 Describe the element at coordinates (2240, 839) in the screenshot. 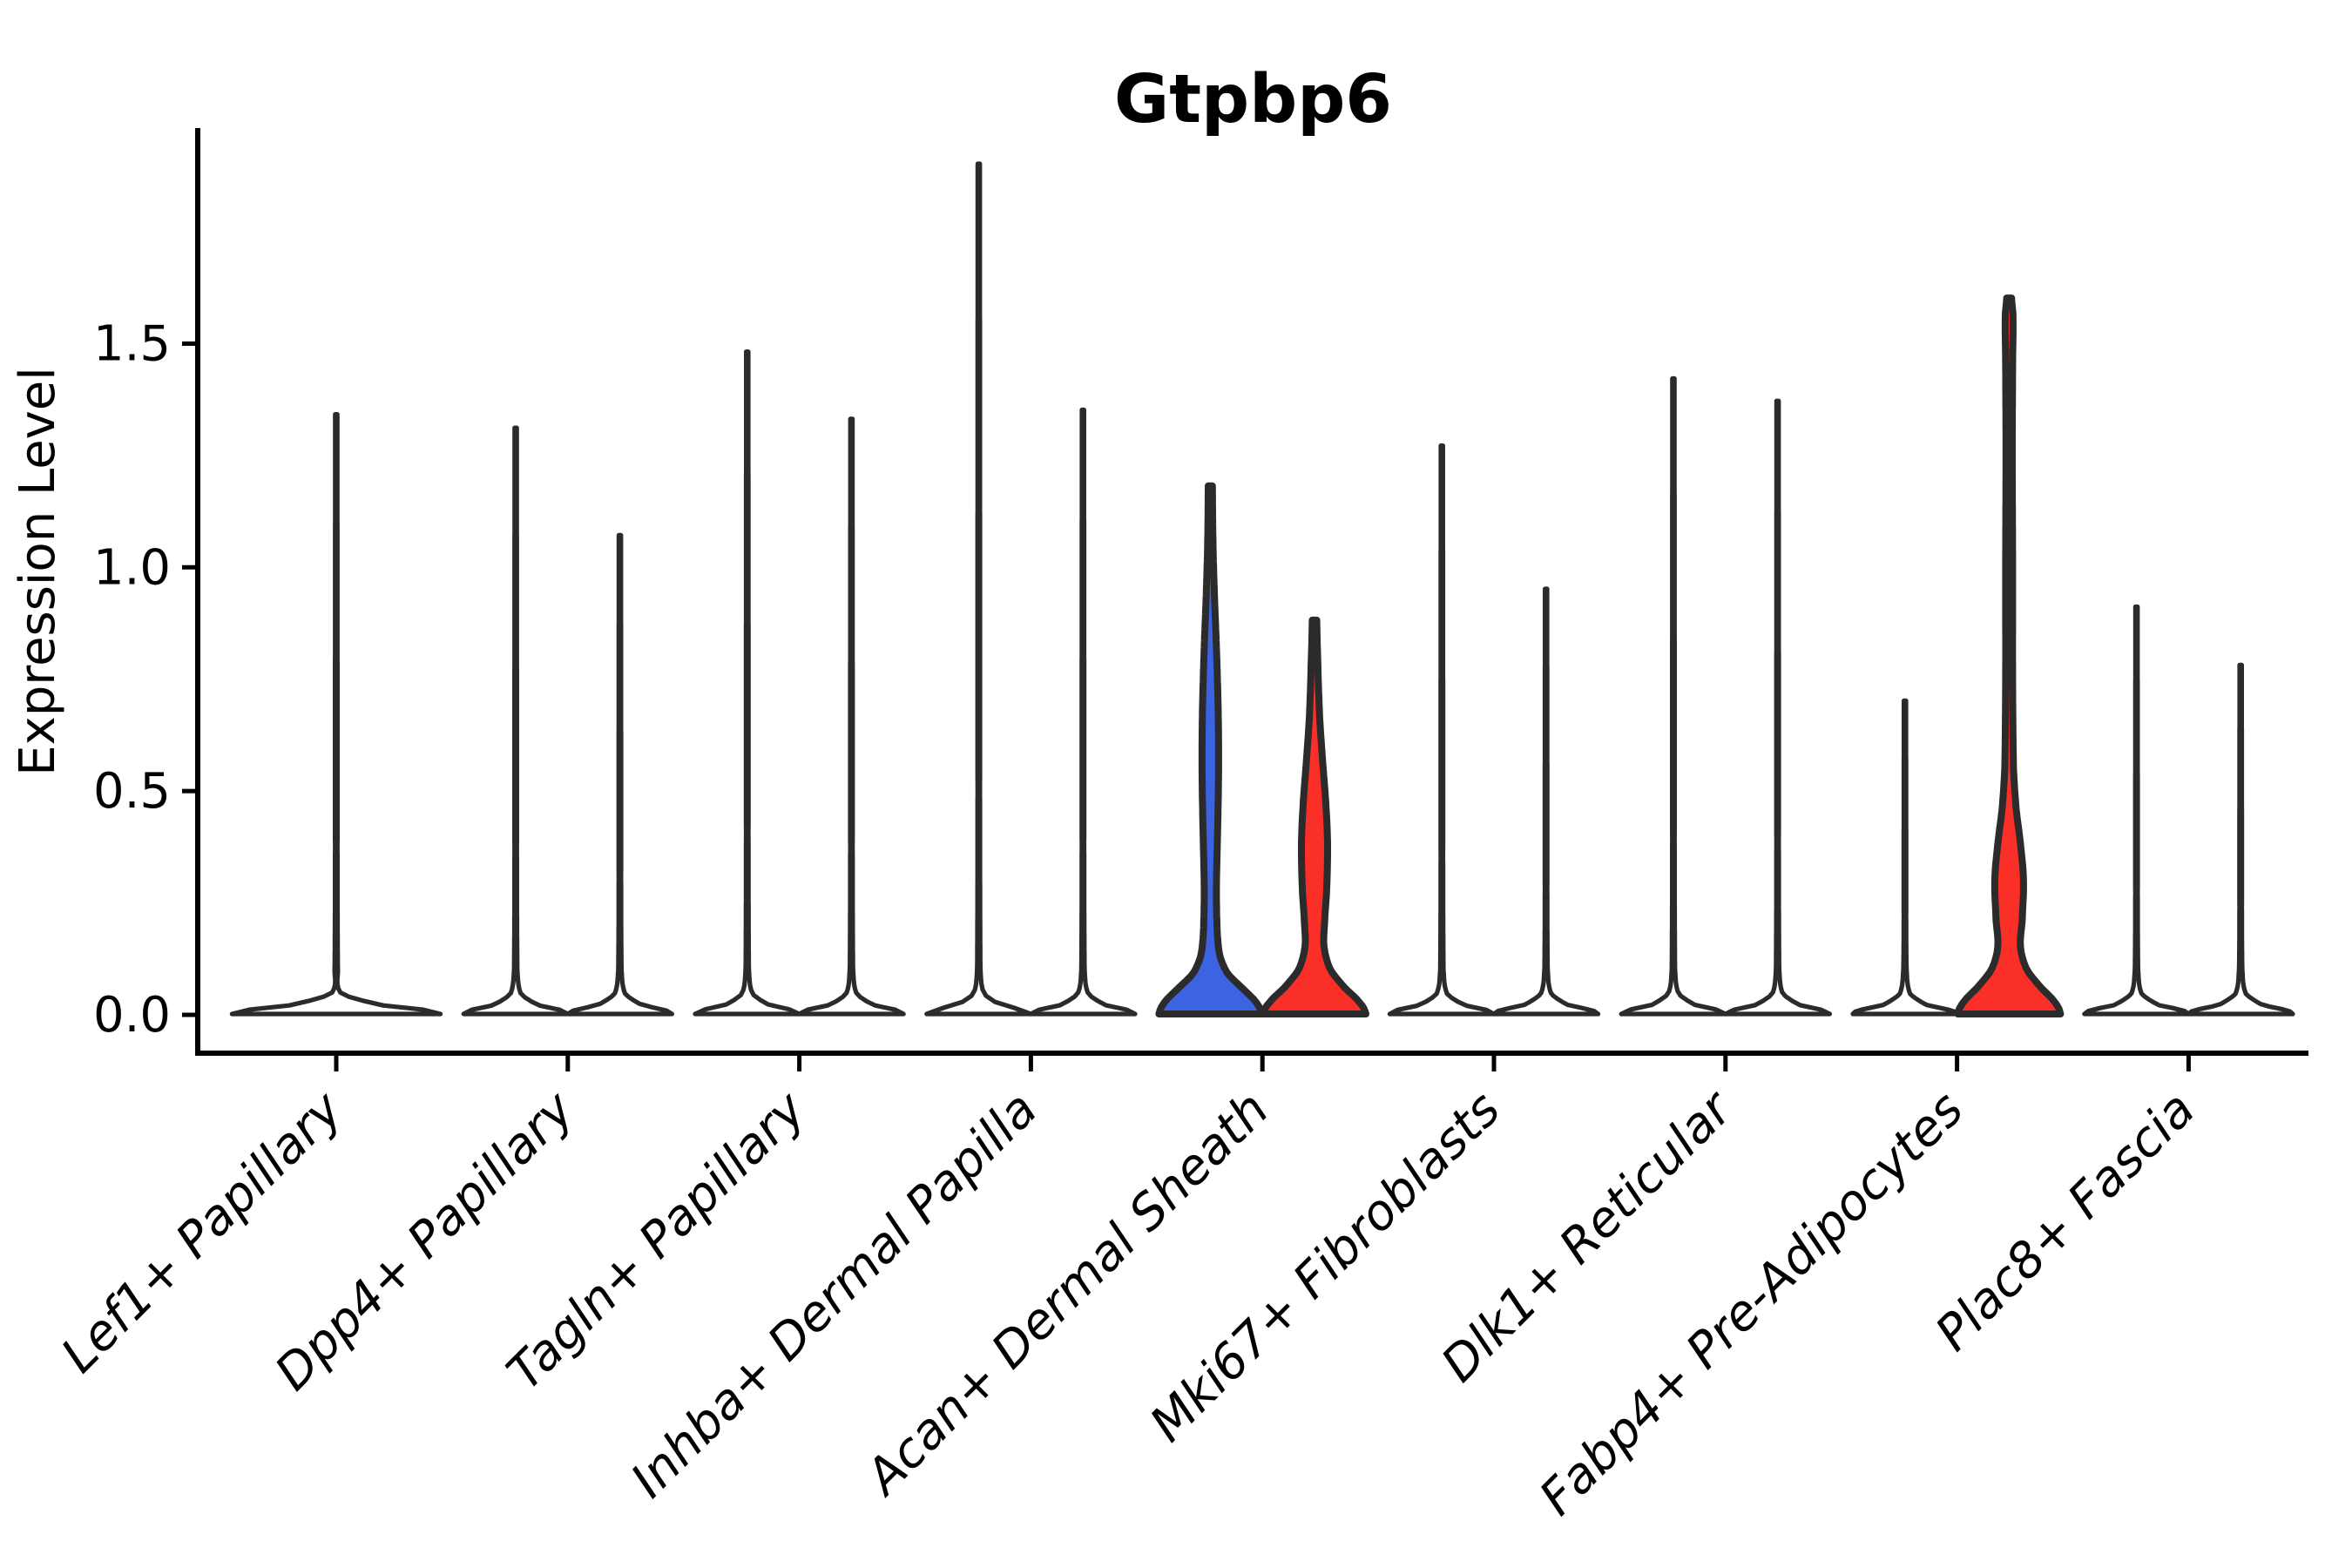

I see `violin-plac8-fascia-right` at that location.